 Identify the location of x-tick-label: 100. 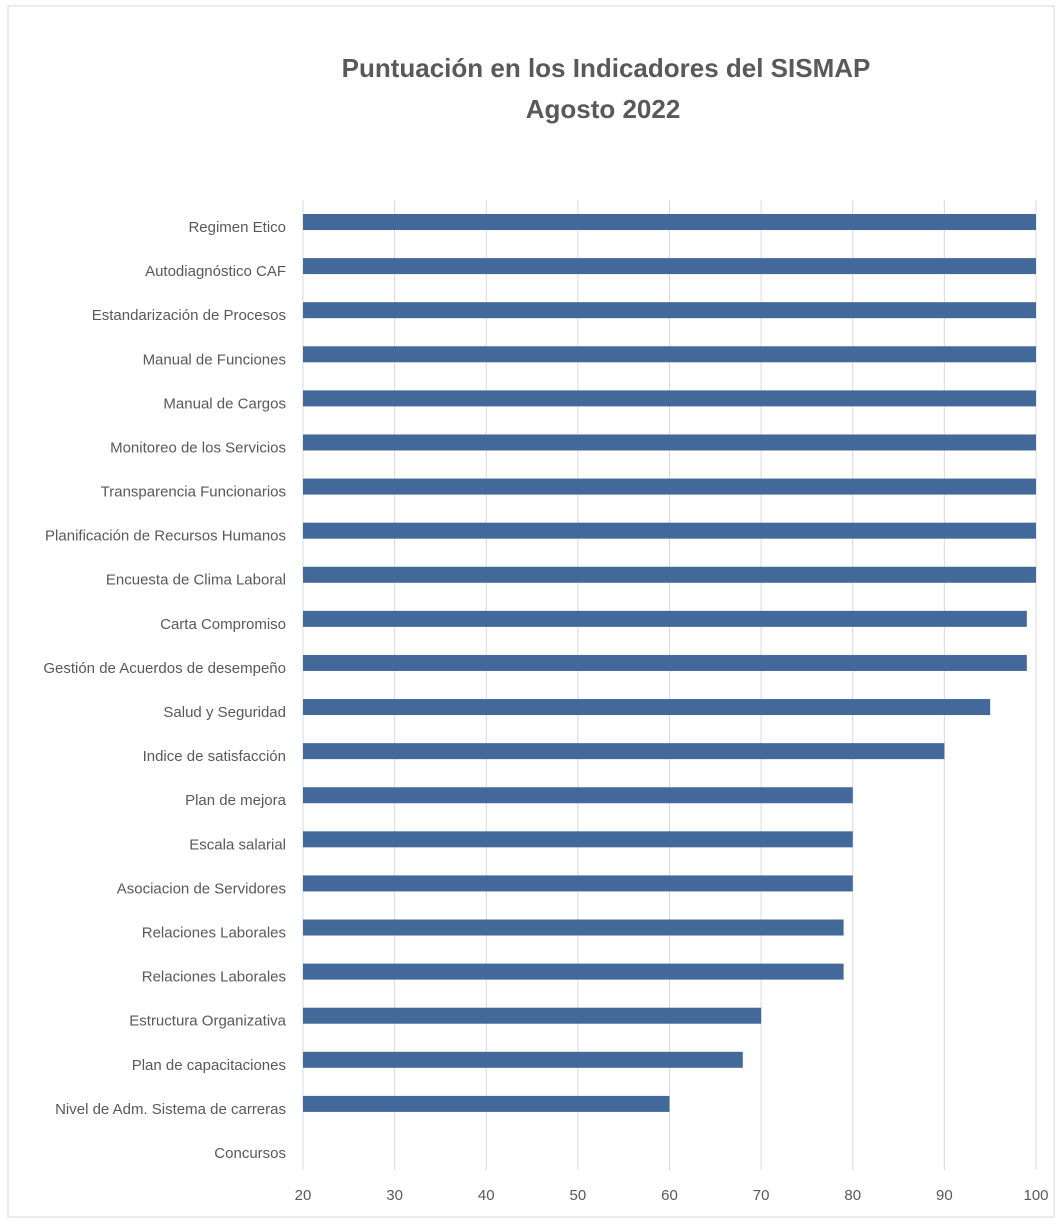
(1035, 1195).